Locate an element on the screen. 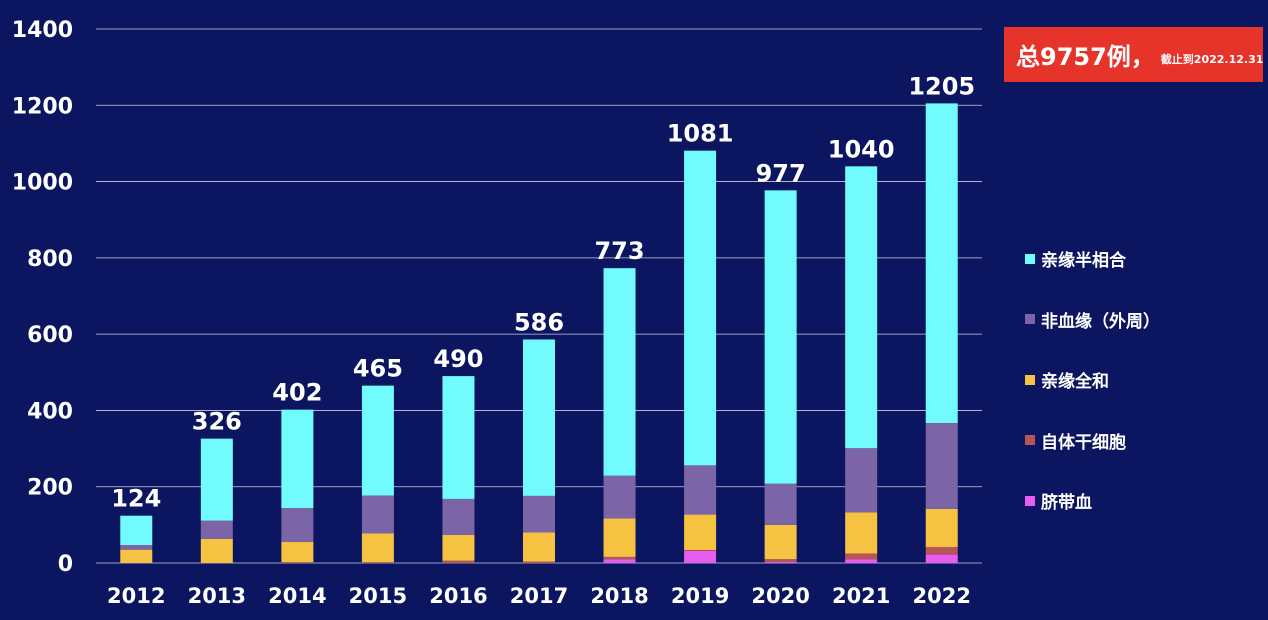  bar-total-label: 402 is located at coordinates (297, 393).